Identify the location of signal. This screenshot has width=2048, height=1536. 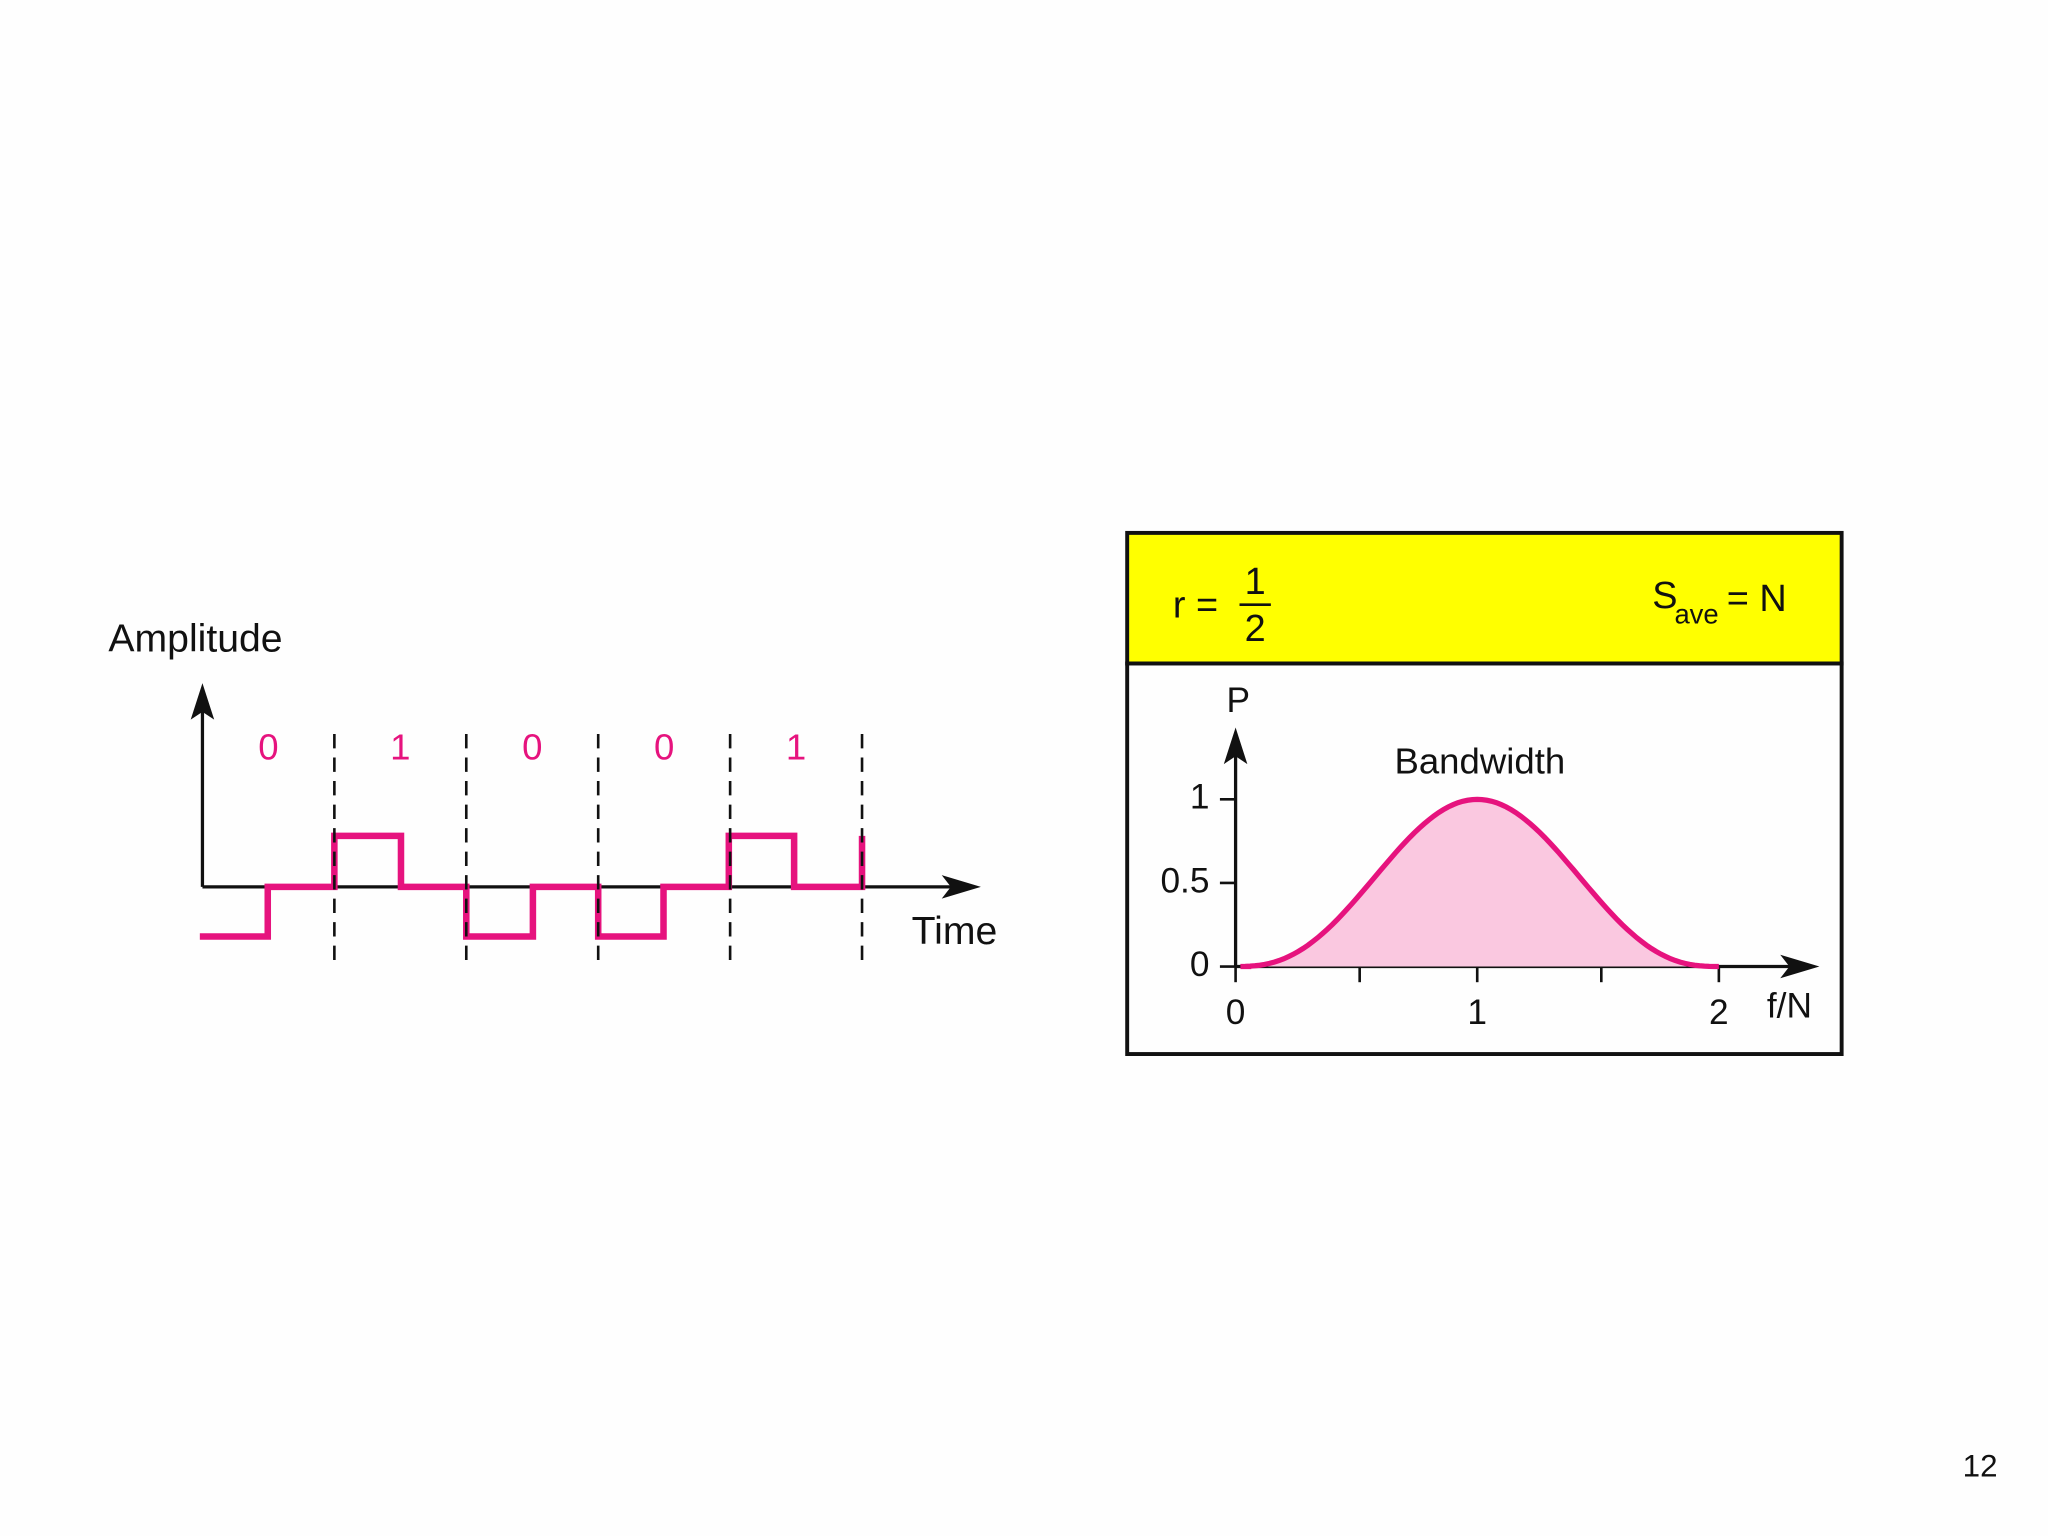
(532, 886).